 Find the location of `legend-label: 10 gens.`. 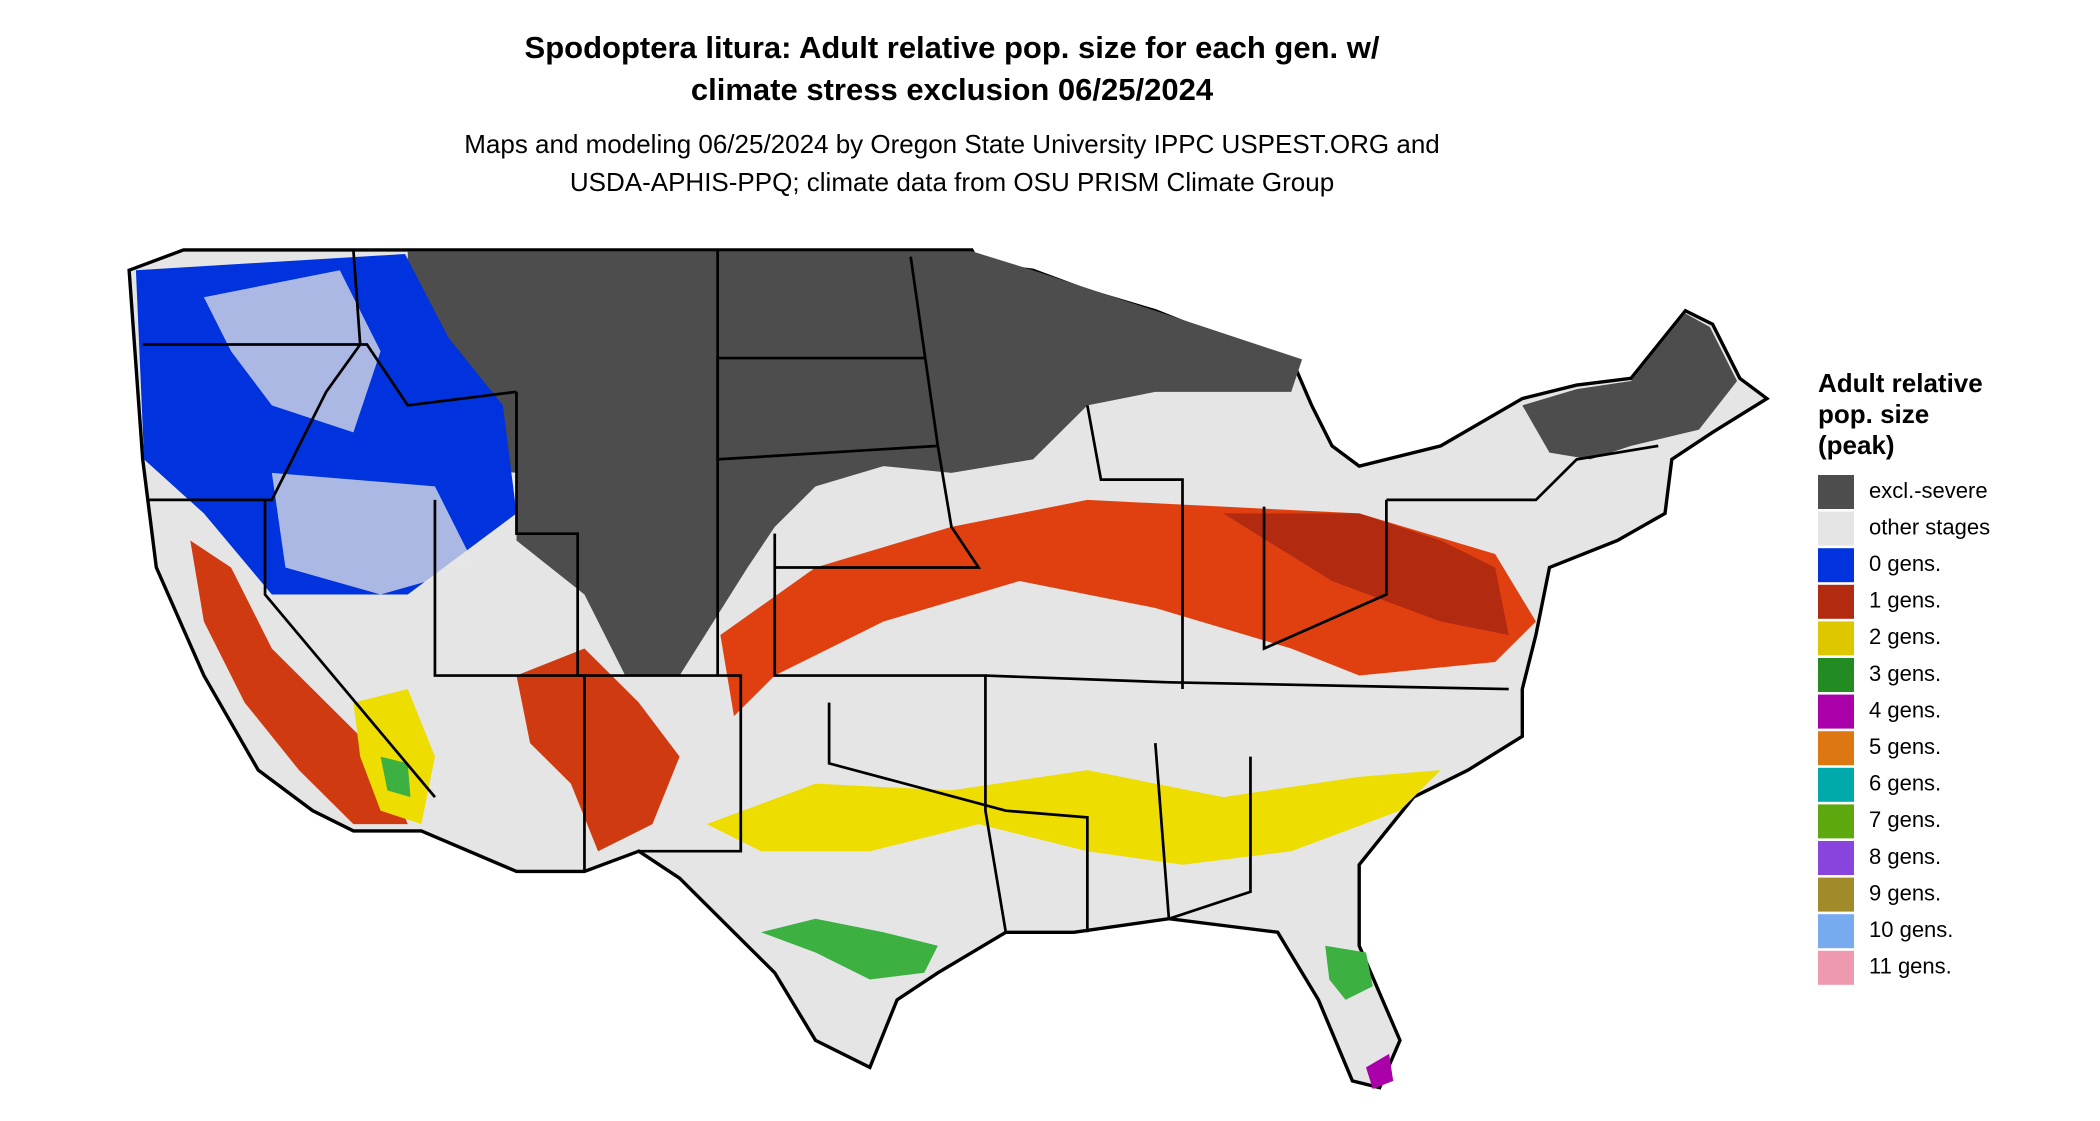

legend-label: 10 gens. is located at coordinates (1911, 929).